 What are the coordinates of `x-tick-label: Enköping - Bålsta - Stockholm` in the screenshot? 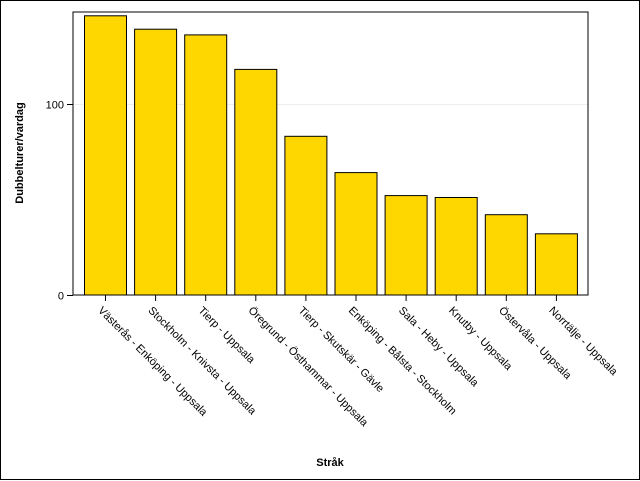 It's located at (402, 361).